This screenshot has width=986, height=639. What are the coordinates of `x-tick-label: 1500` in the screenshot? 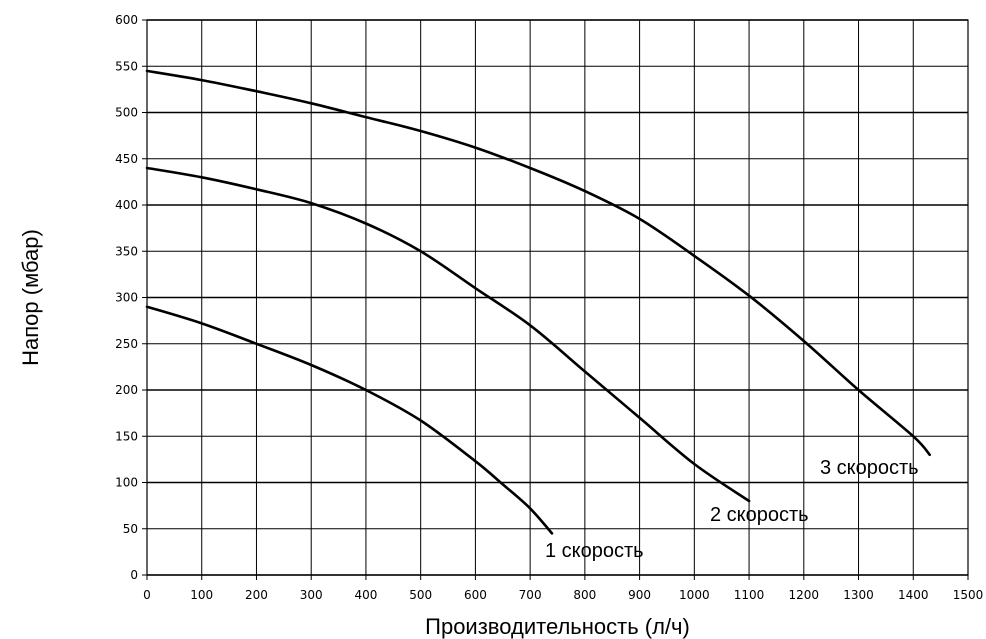 It's located at (968, 595).